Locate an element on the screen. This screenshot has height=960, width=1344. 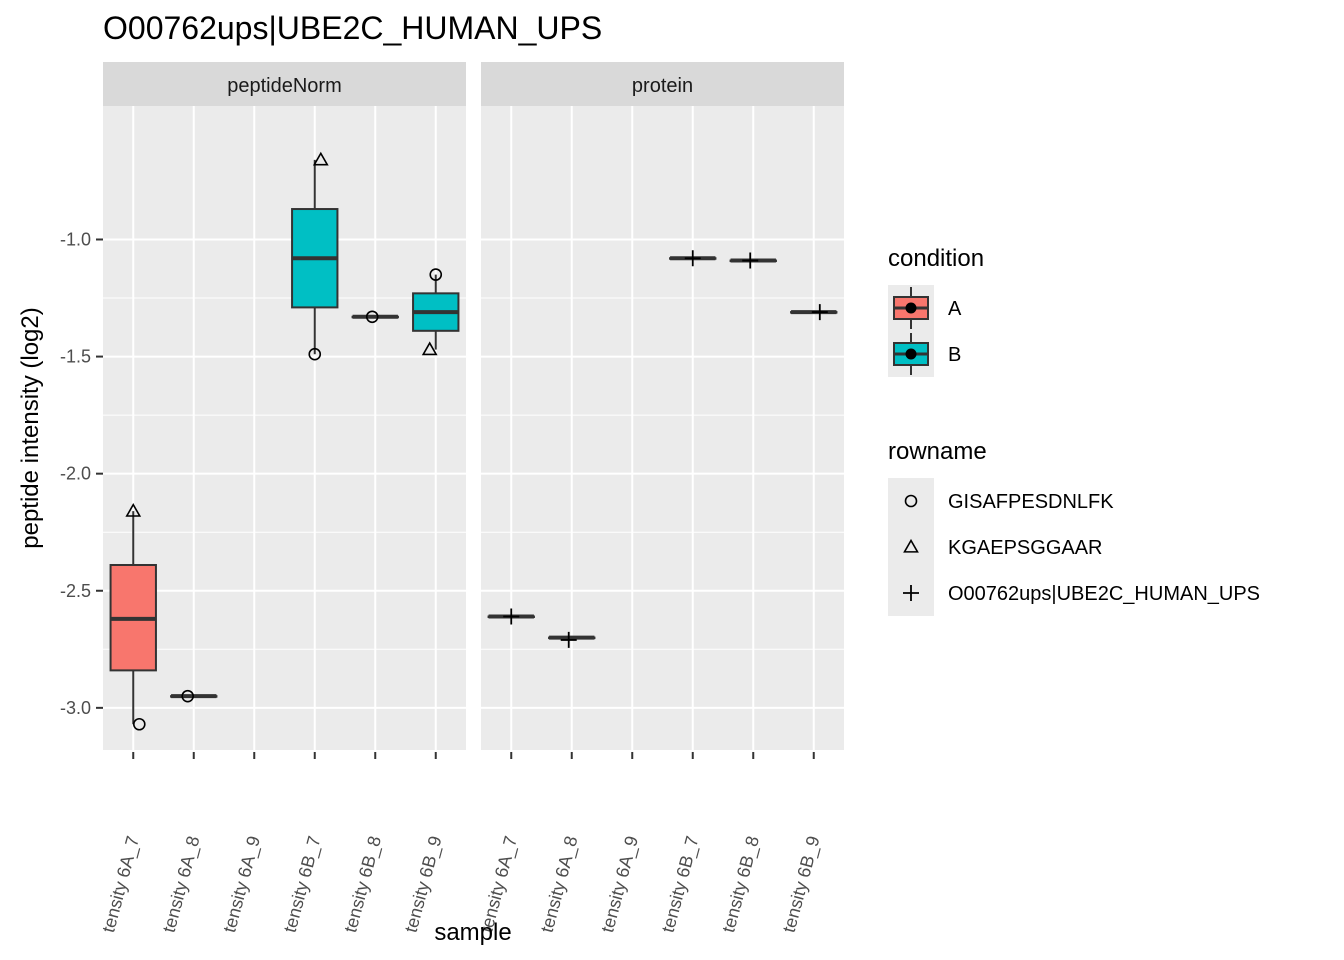
y-tick-label: -3.0 is located at coordinates (75, 708).